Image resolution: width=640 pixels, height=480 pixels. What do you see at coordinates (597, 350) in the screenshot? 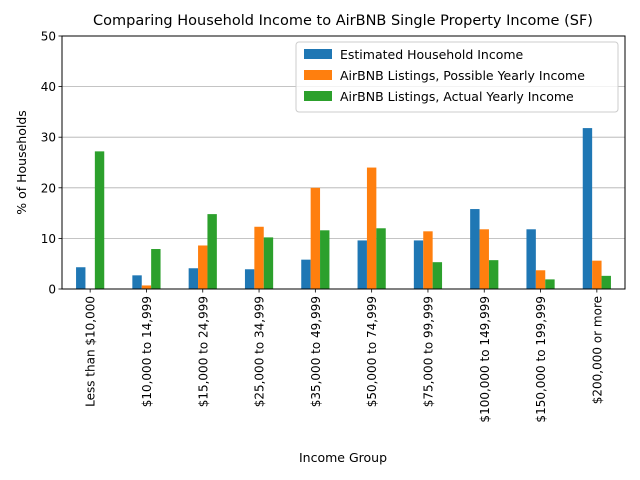
I see `x-tick-label: $200,000 or more` at bounding box center [597, 350].